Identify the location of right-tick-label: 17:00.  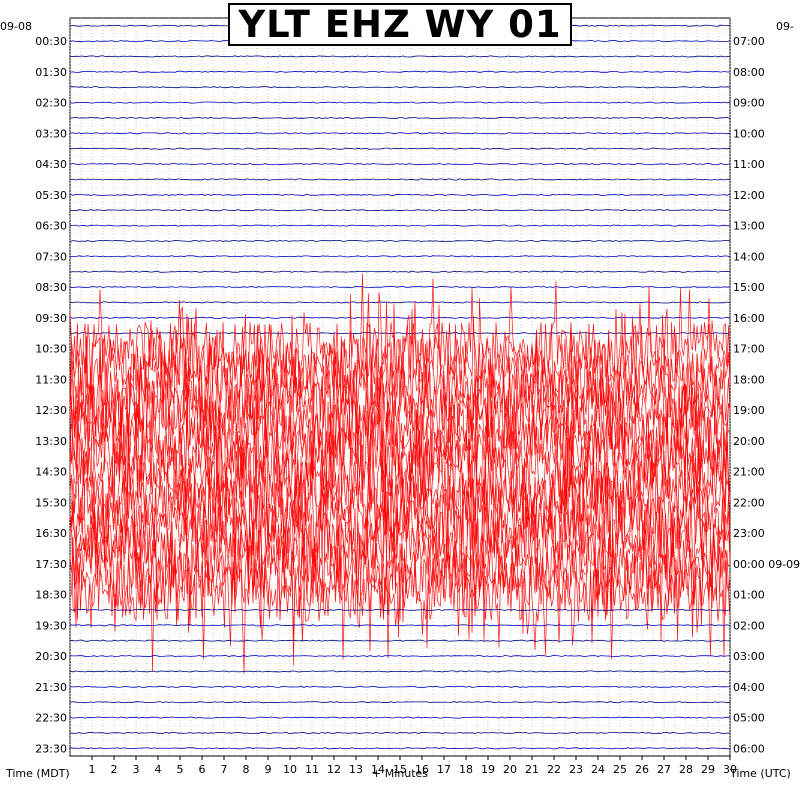
(749, 349).